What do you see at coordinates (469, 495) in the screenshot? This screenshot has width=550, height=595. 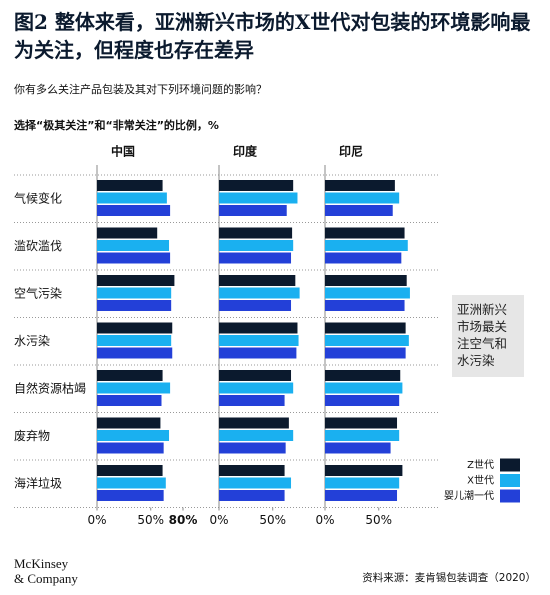 I see `legend-label: 婴儿潮一代` at bounding box center [469, 495].